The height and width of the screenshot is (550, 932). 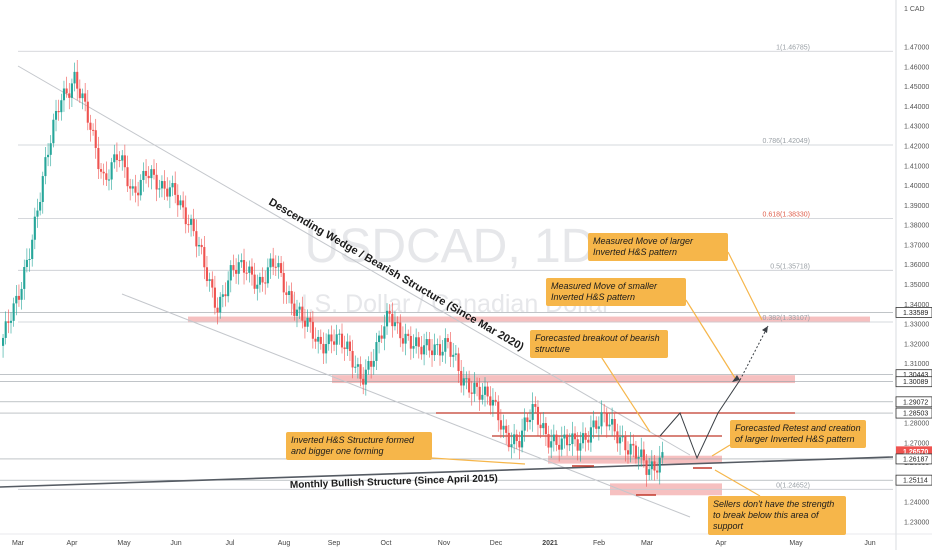 What do you see at coordinates (916, 523) in the screenshot?
I see `price-tick-label: 1.23000` at bounding box center [916, 523].